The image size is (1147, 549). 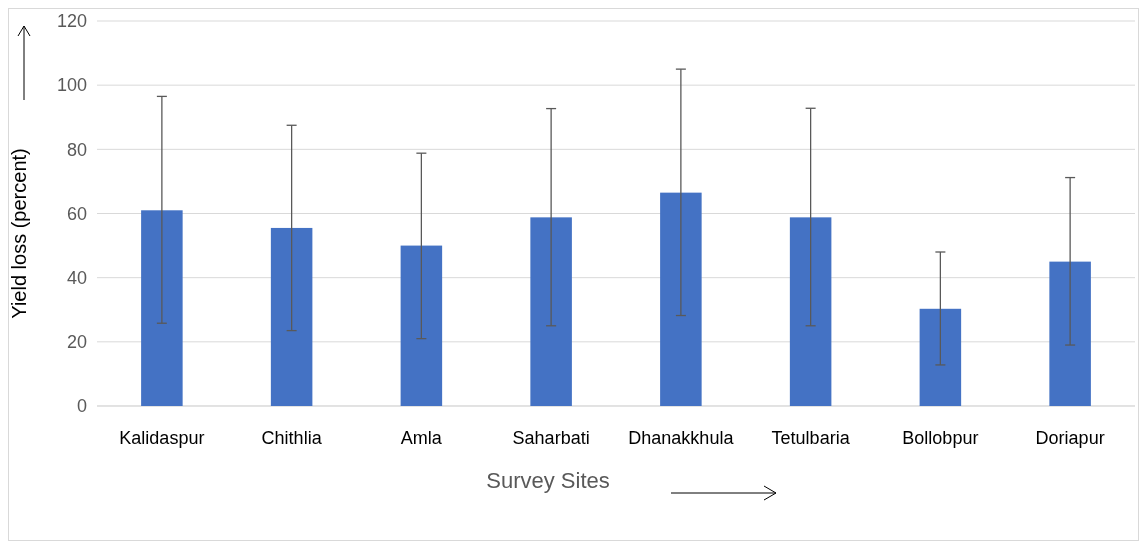 I want to click on y-axis-title: Yield loss (percent), so click(x=19, y=233).